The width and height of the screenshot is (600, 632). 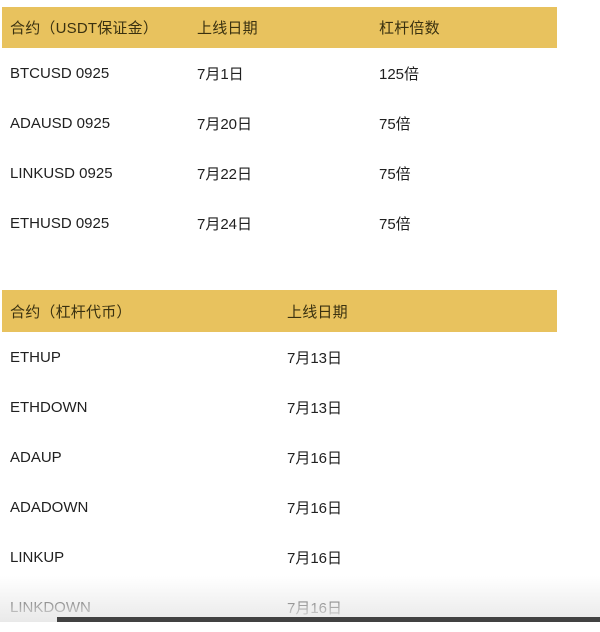 I want to click on cell-contract: ADADOWN, so click(x=49, y=507).